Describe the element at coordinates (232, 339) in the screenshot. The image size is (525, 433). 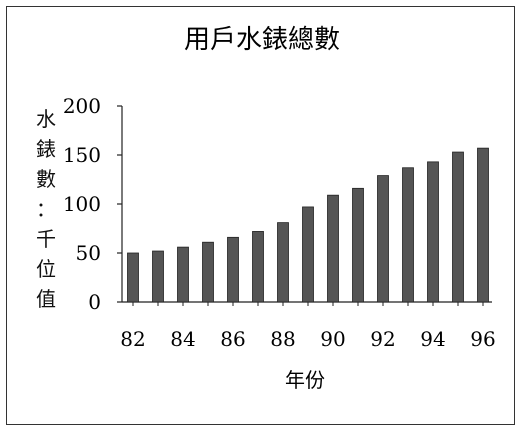
I see `x-tick-label: 86` at that location.